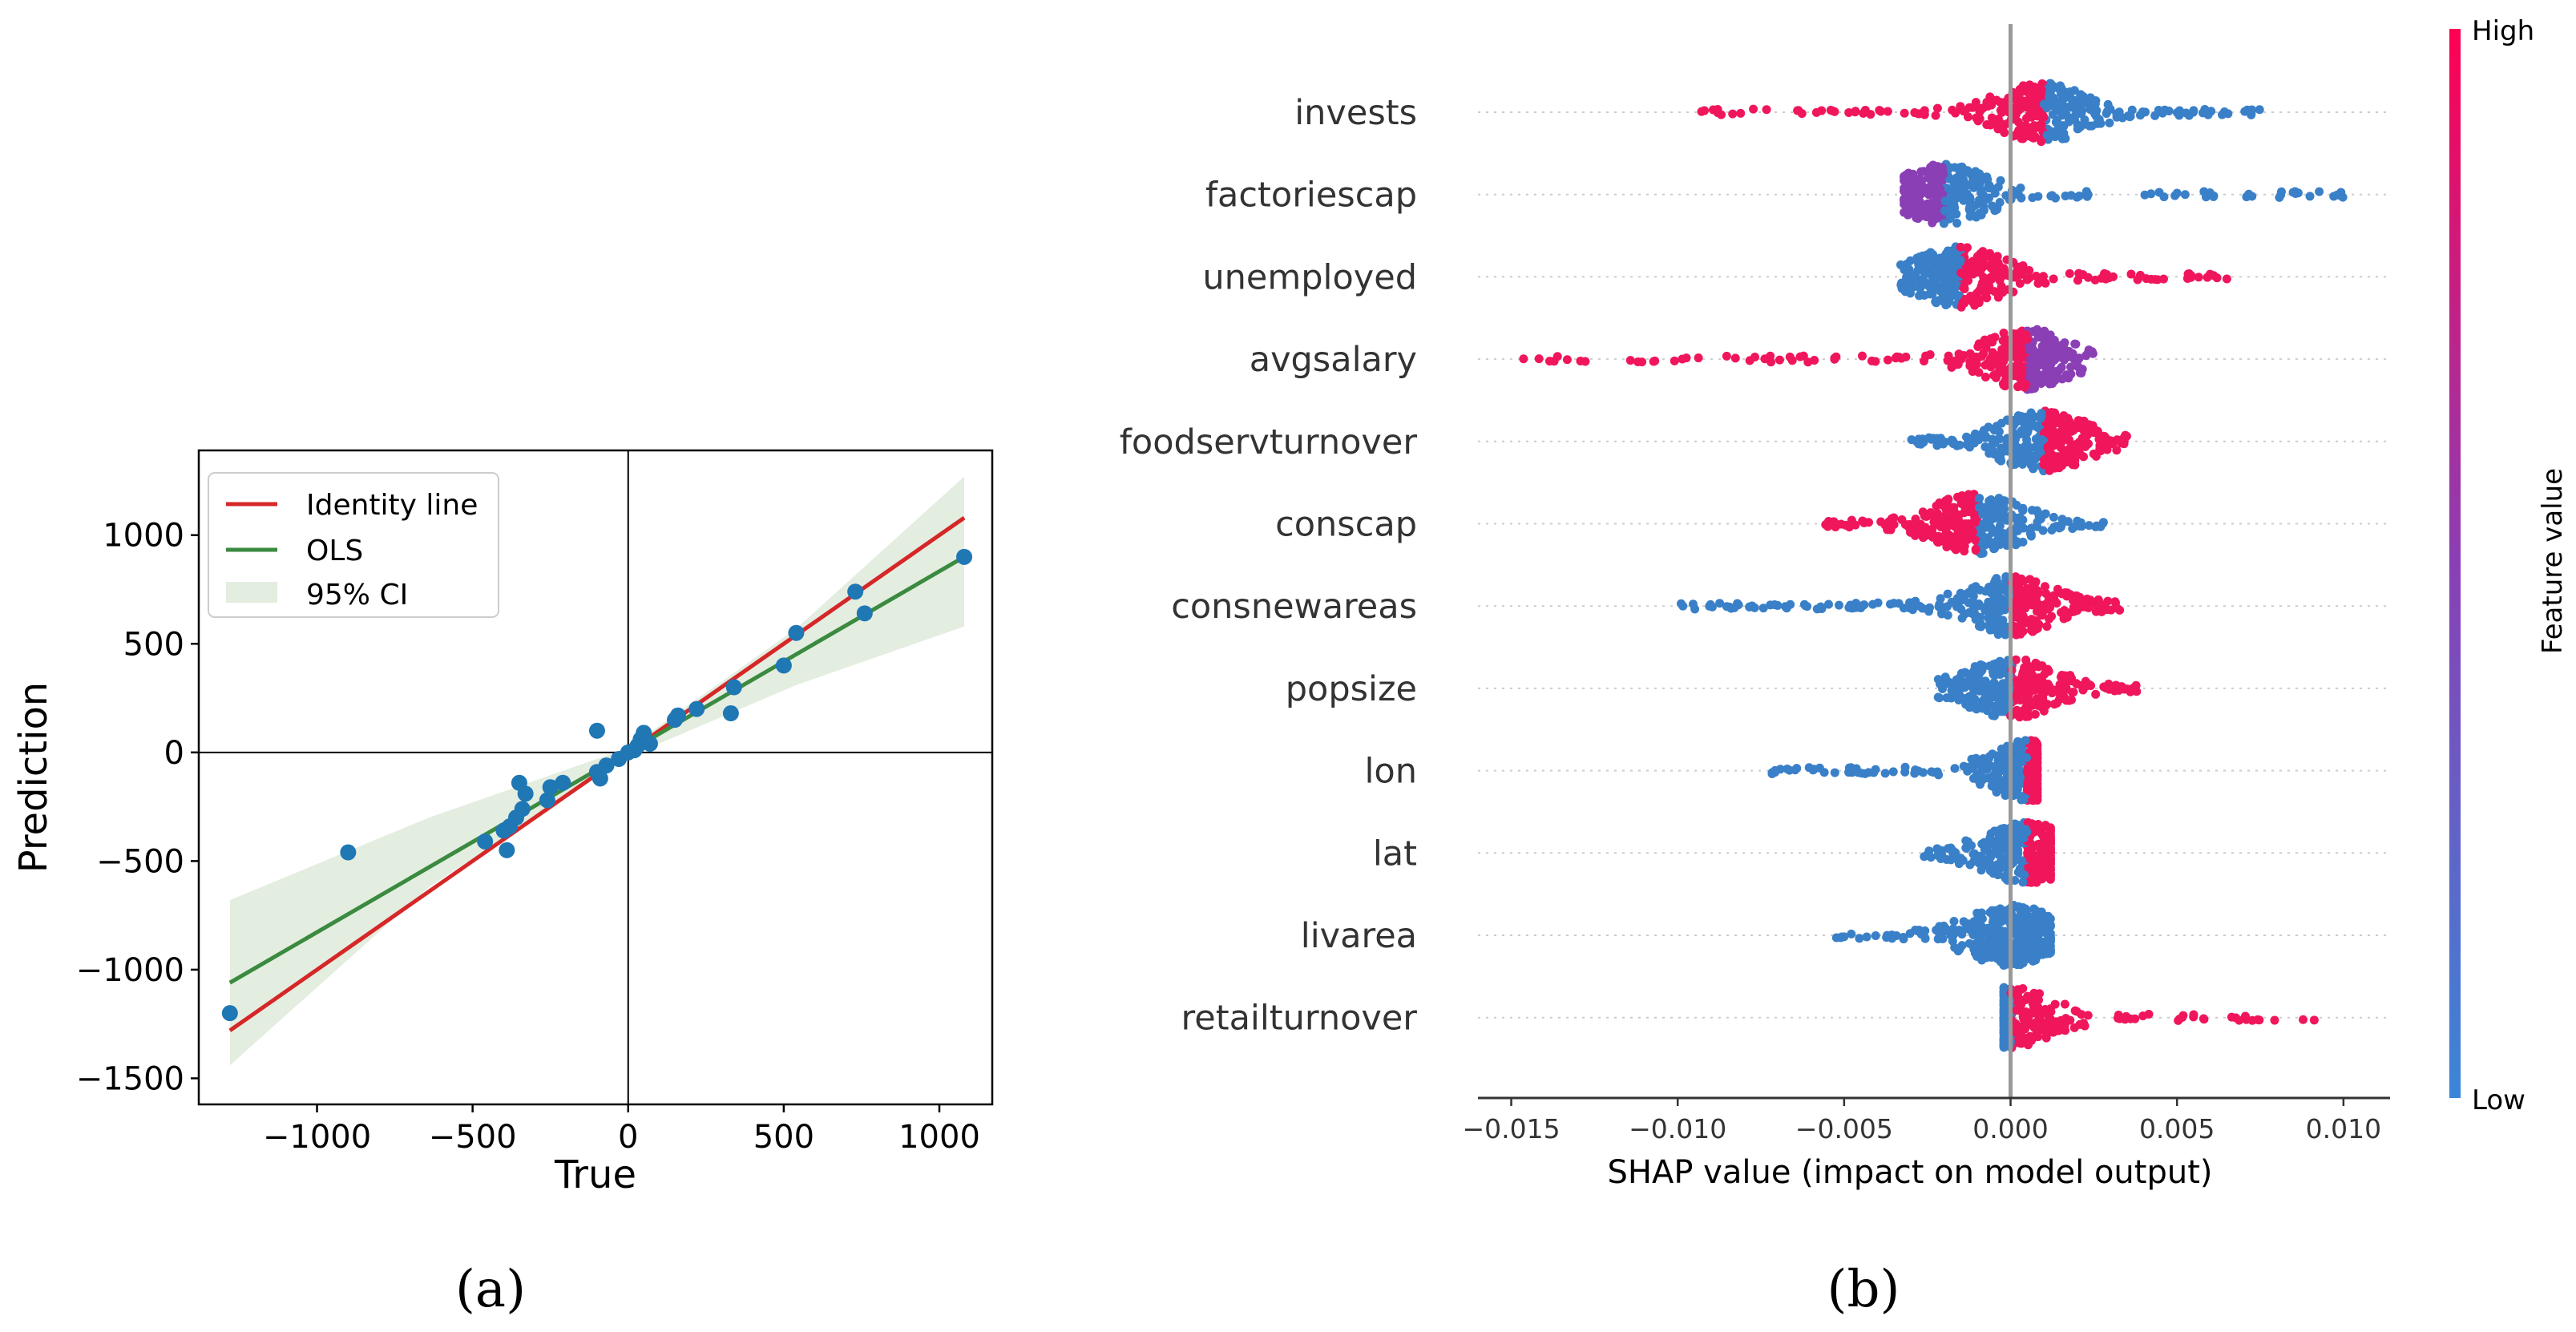 Image resolution: width=2576 pixels, height=1332 pixels. I want to click on panel-b-caption: (b), so click(1864, 1289).